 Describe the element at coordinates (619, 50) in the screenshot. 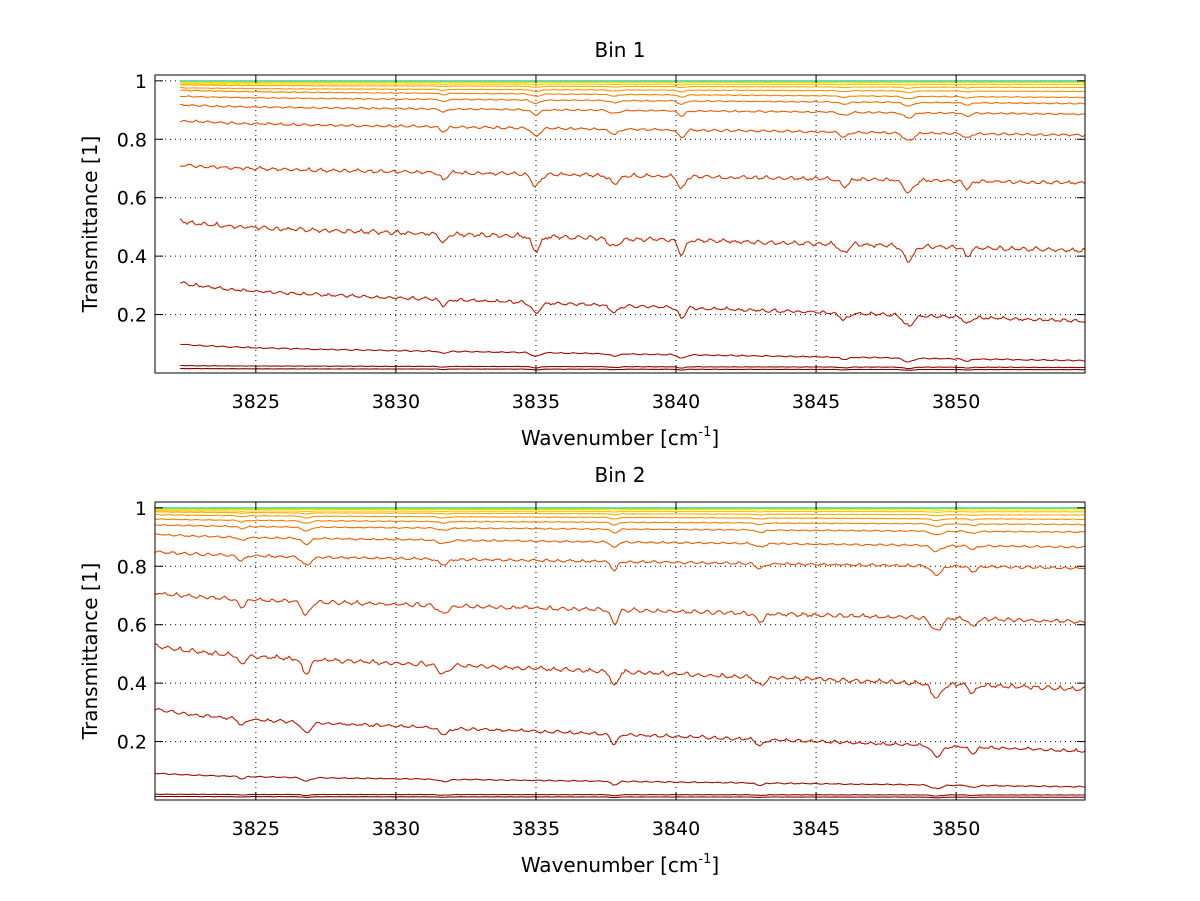

I see `chart-title: Bin 1` at that location.